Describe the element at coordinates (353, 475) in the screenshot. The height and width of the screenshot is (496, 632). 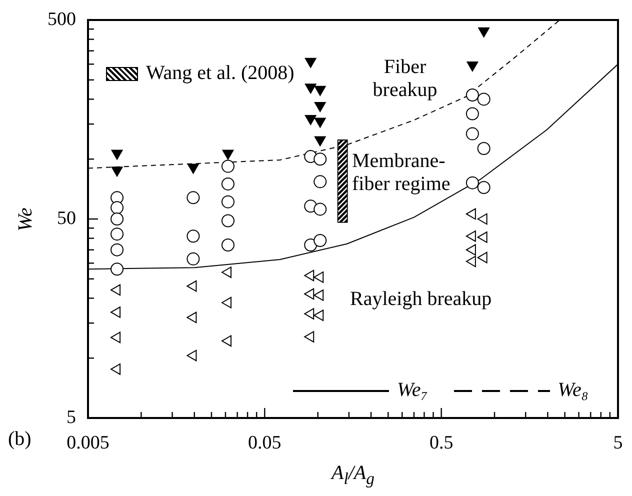
I see `x-axis-title: A$_{l}$/A$_{g}$` at that location.